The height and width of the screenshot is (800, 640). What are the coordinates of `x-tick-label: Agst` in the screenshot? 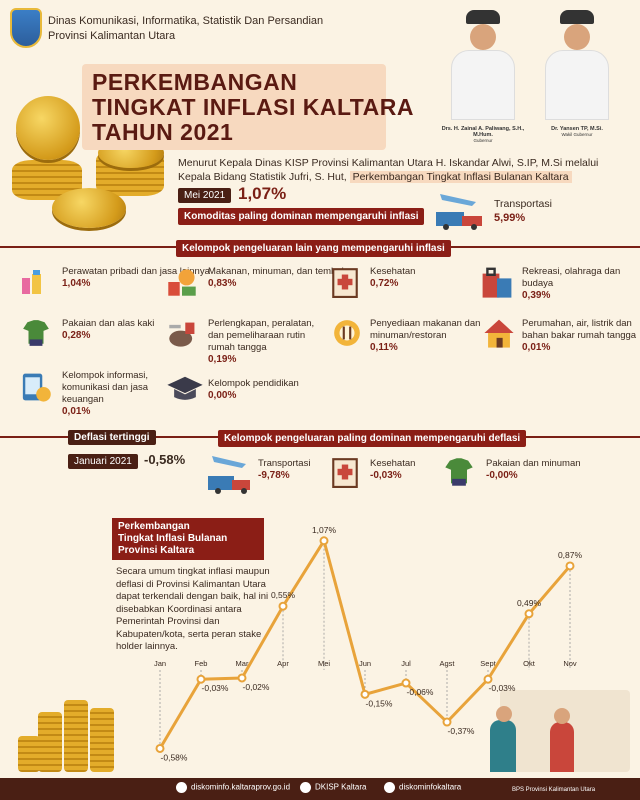 It's located at (447, 663).